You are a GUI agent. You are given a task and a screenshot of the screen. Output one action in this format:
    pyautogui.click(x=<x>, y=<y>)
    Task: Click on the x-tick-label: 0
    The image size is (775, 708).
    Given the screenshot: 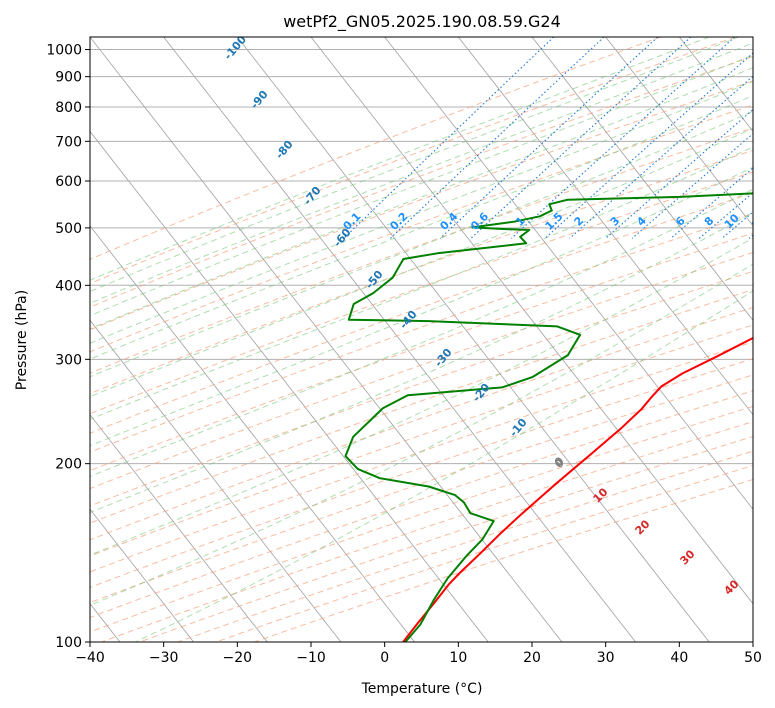 What is the action you would take?
    pyautogui.click(x=384, y=658)
    